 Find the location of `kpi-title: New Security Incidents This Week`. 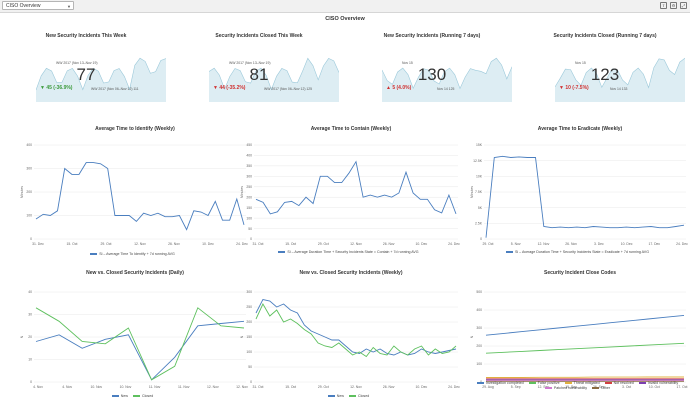

kpi-title: New Security Incidents This Week is located at coordinates (86, 36).